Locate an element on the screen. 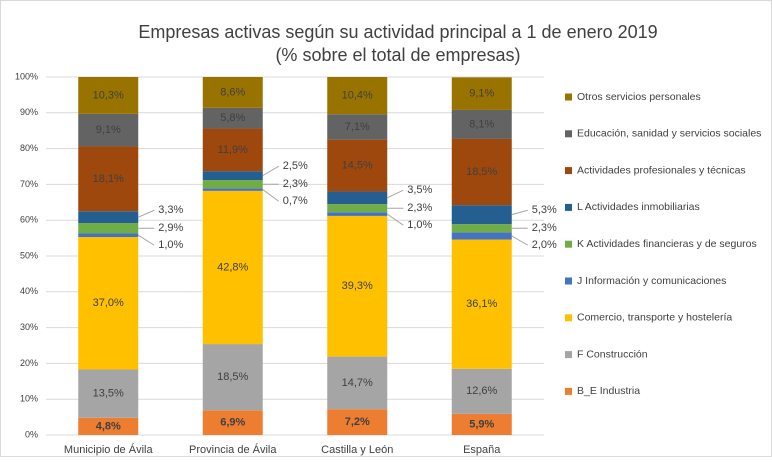 Image resolution: width=772 pixels, height=462 pixels. data-label: 42,8% is located at coordinates (232, 267).